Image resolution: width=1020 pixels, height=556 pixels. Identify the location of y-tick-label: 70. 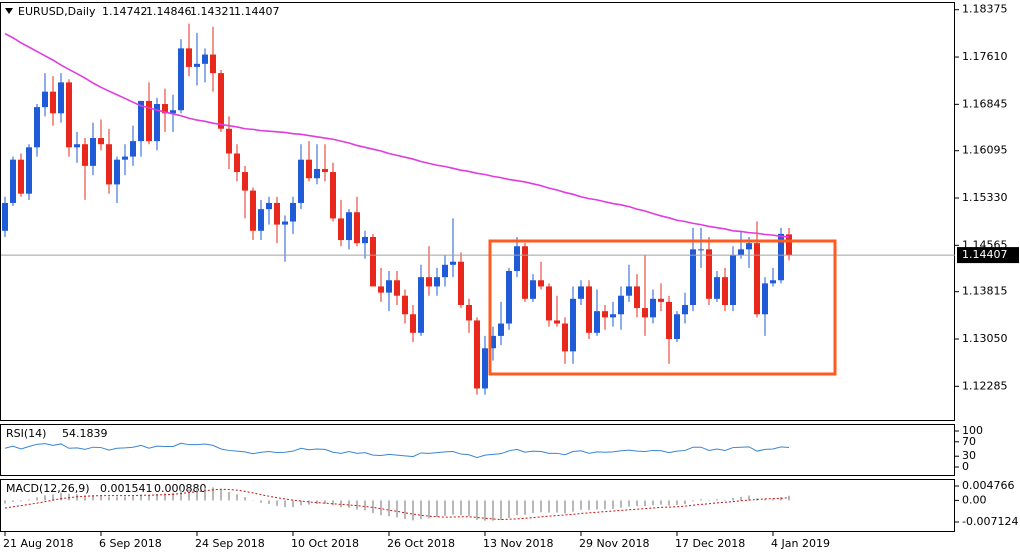
(969, 441).